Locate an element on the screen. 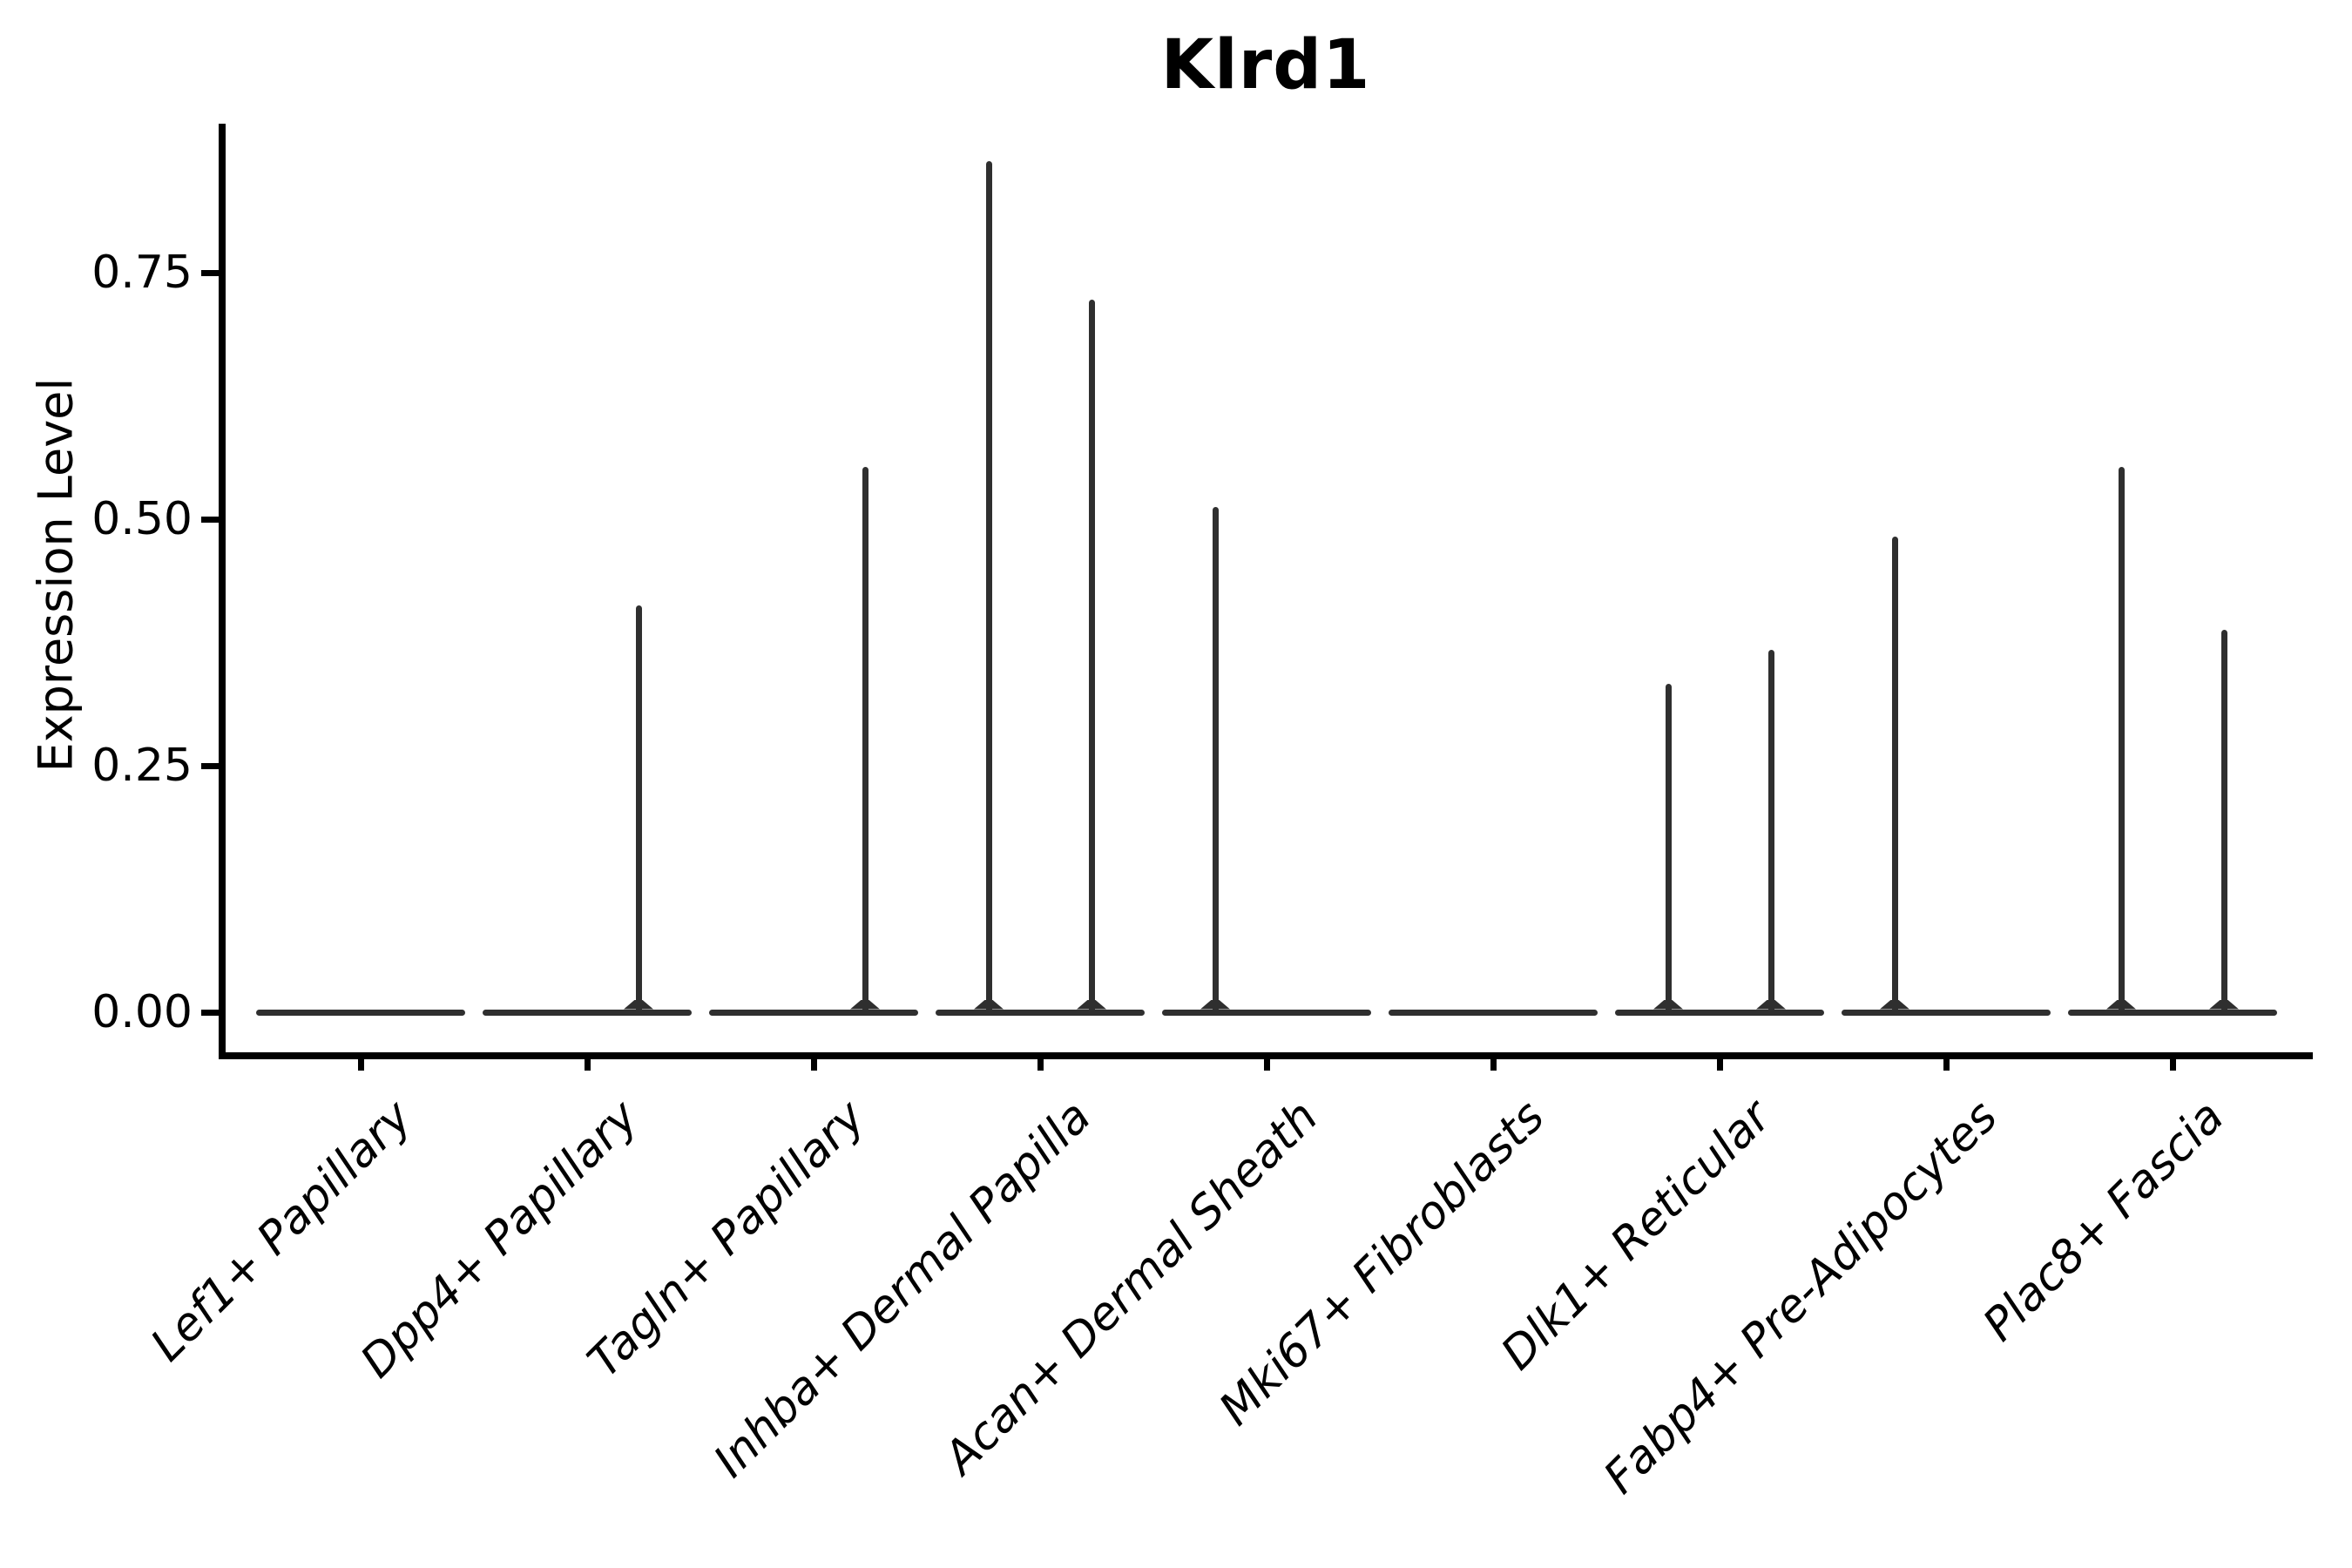  y-tick-label: 0.50 is located at coordinates (142, 519).